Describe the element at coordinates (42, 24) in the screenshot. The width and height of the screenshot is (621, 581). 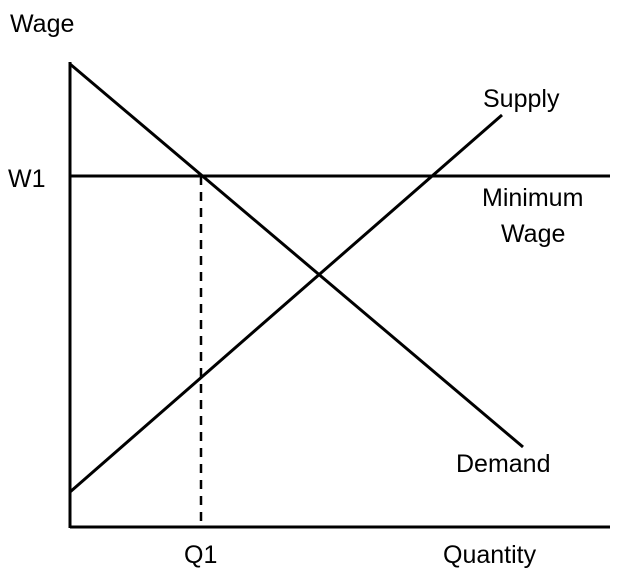
I see `y-axis-label: Wage` at that location.